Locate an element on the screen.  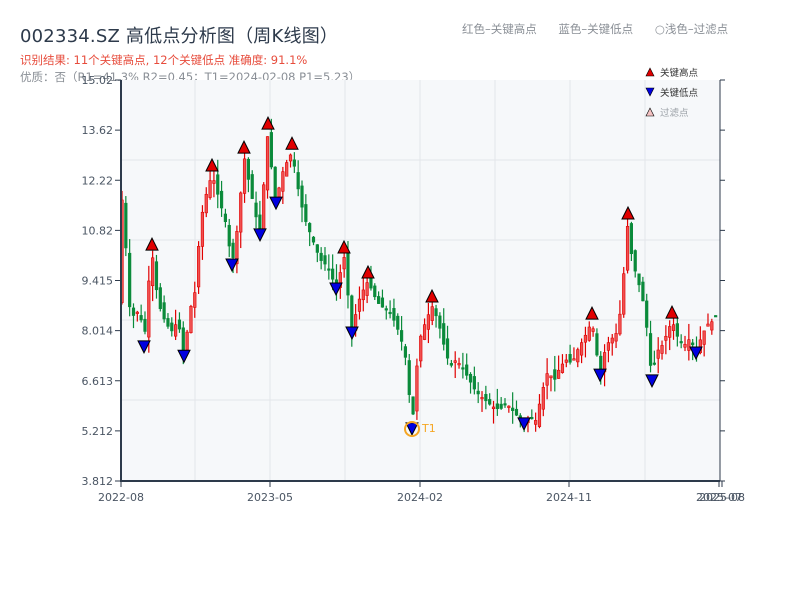
result-summary: 识别结果: 11个关键高点, 12个关键低点 准确度: 91.1% is located at coordinates (164, 60).